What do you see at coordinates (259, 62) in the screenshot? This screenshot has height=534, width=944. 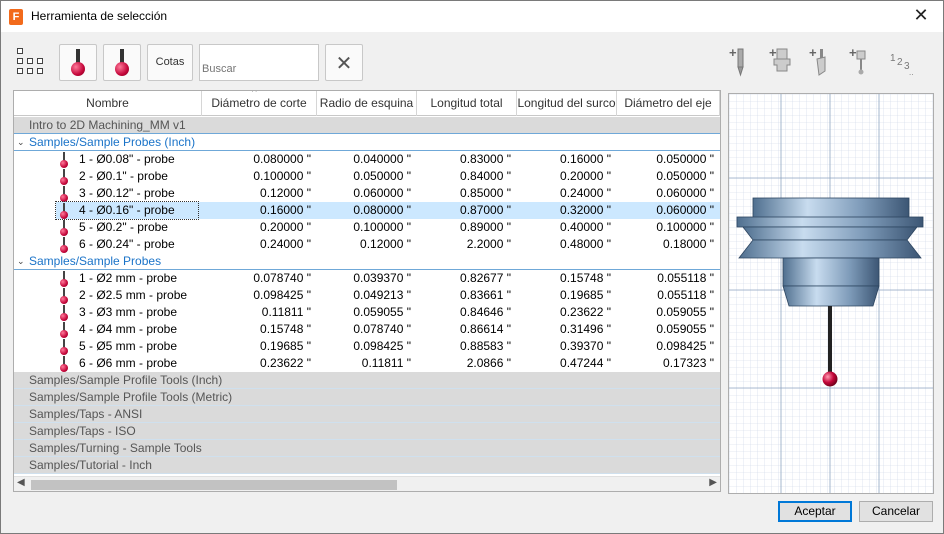 I see `search-input` at bounding box center [259, 62].